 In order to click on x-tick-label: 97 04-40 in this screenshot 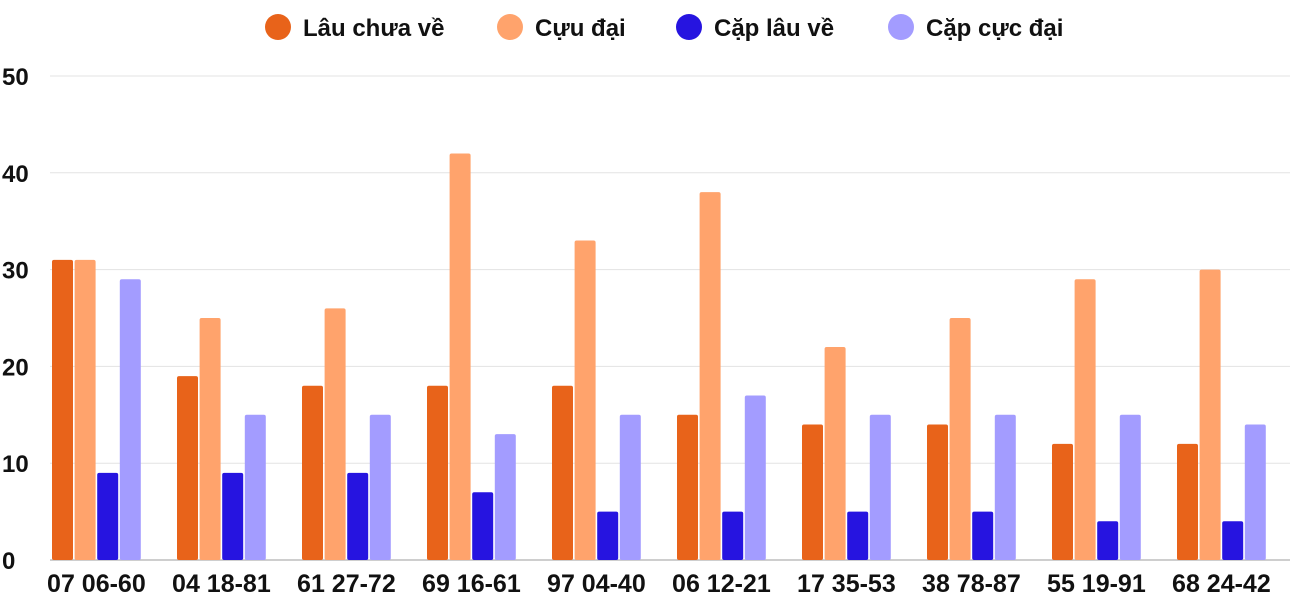, I will do `click(596, 584)`.